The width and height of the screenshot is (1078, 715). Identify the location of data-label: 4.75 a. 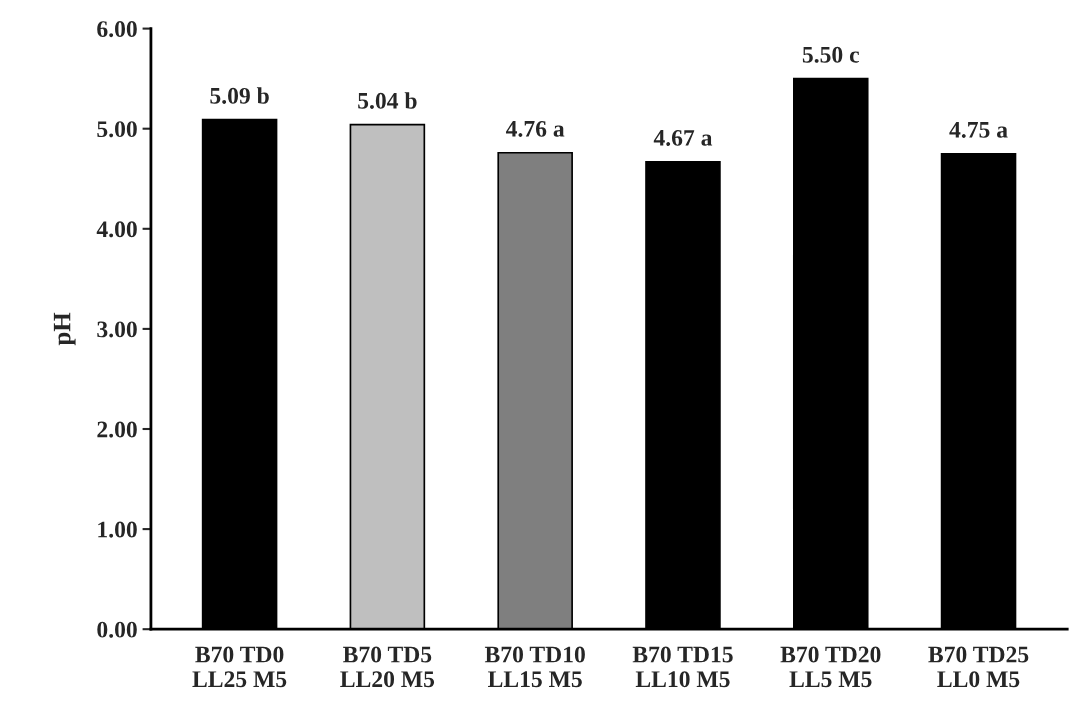
(978, 130).